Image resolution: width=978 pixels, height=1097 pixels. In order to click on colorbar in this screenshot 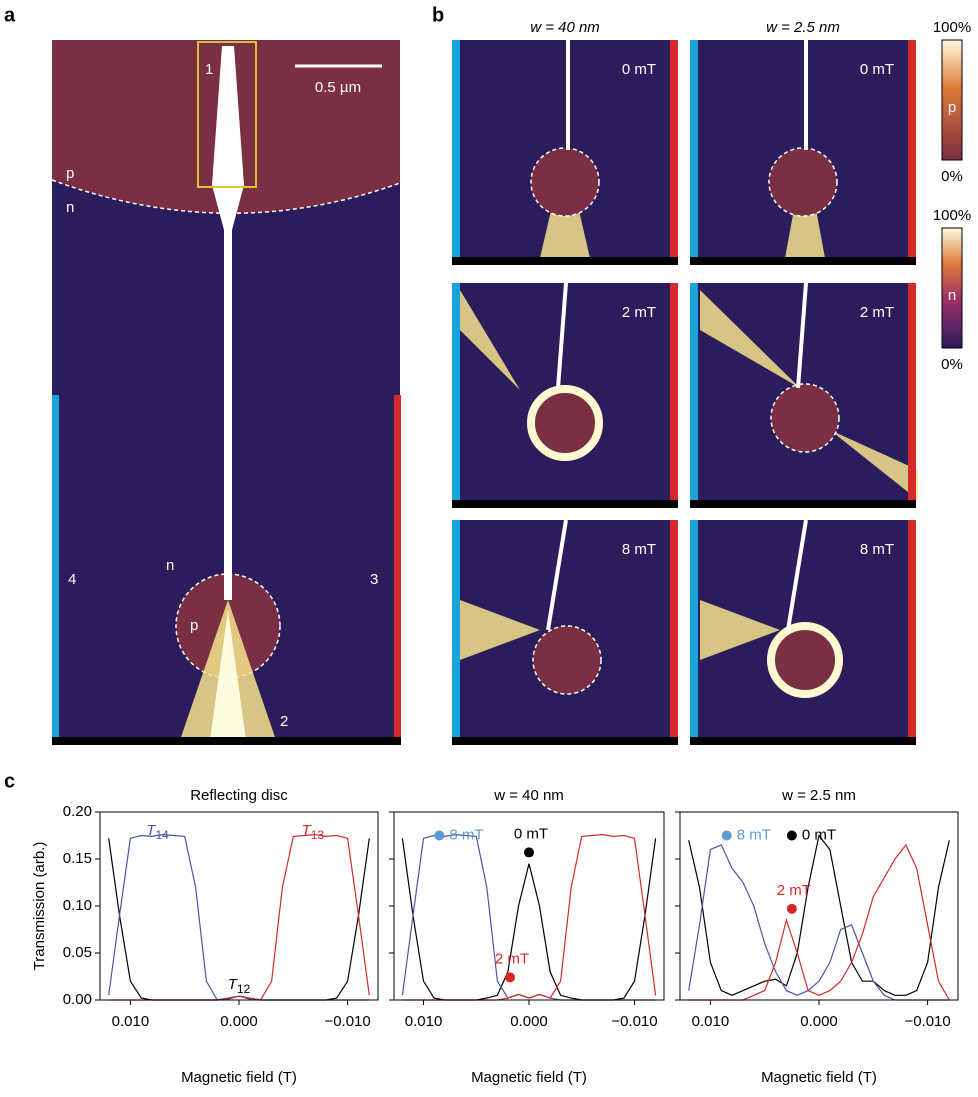, I will do `click(952, 100)`.